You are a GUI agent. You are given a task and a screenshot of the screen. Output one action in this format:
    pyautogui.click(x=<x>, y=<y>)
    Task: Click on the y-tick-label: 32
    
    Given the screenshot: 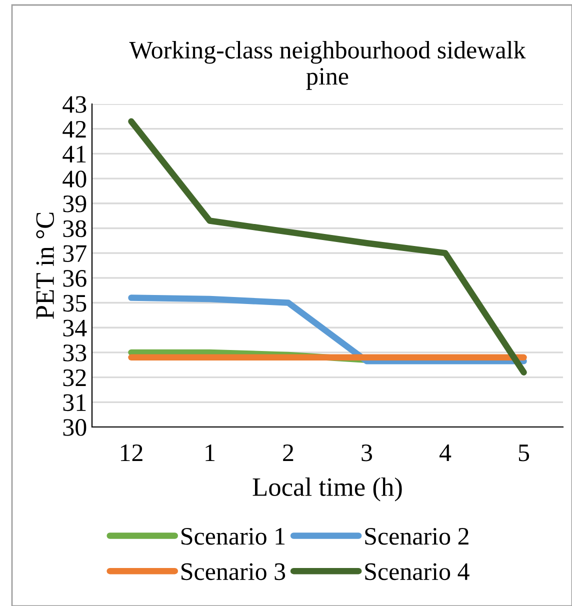 What is the action you would take?
    pyautogui.click(x=74, y=377)
    